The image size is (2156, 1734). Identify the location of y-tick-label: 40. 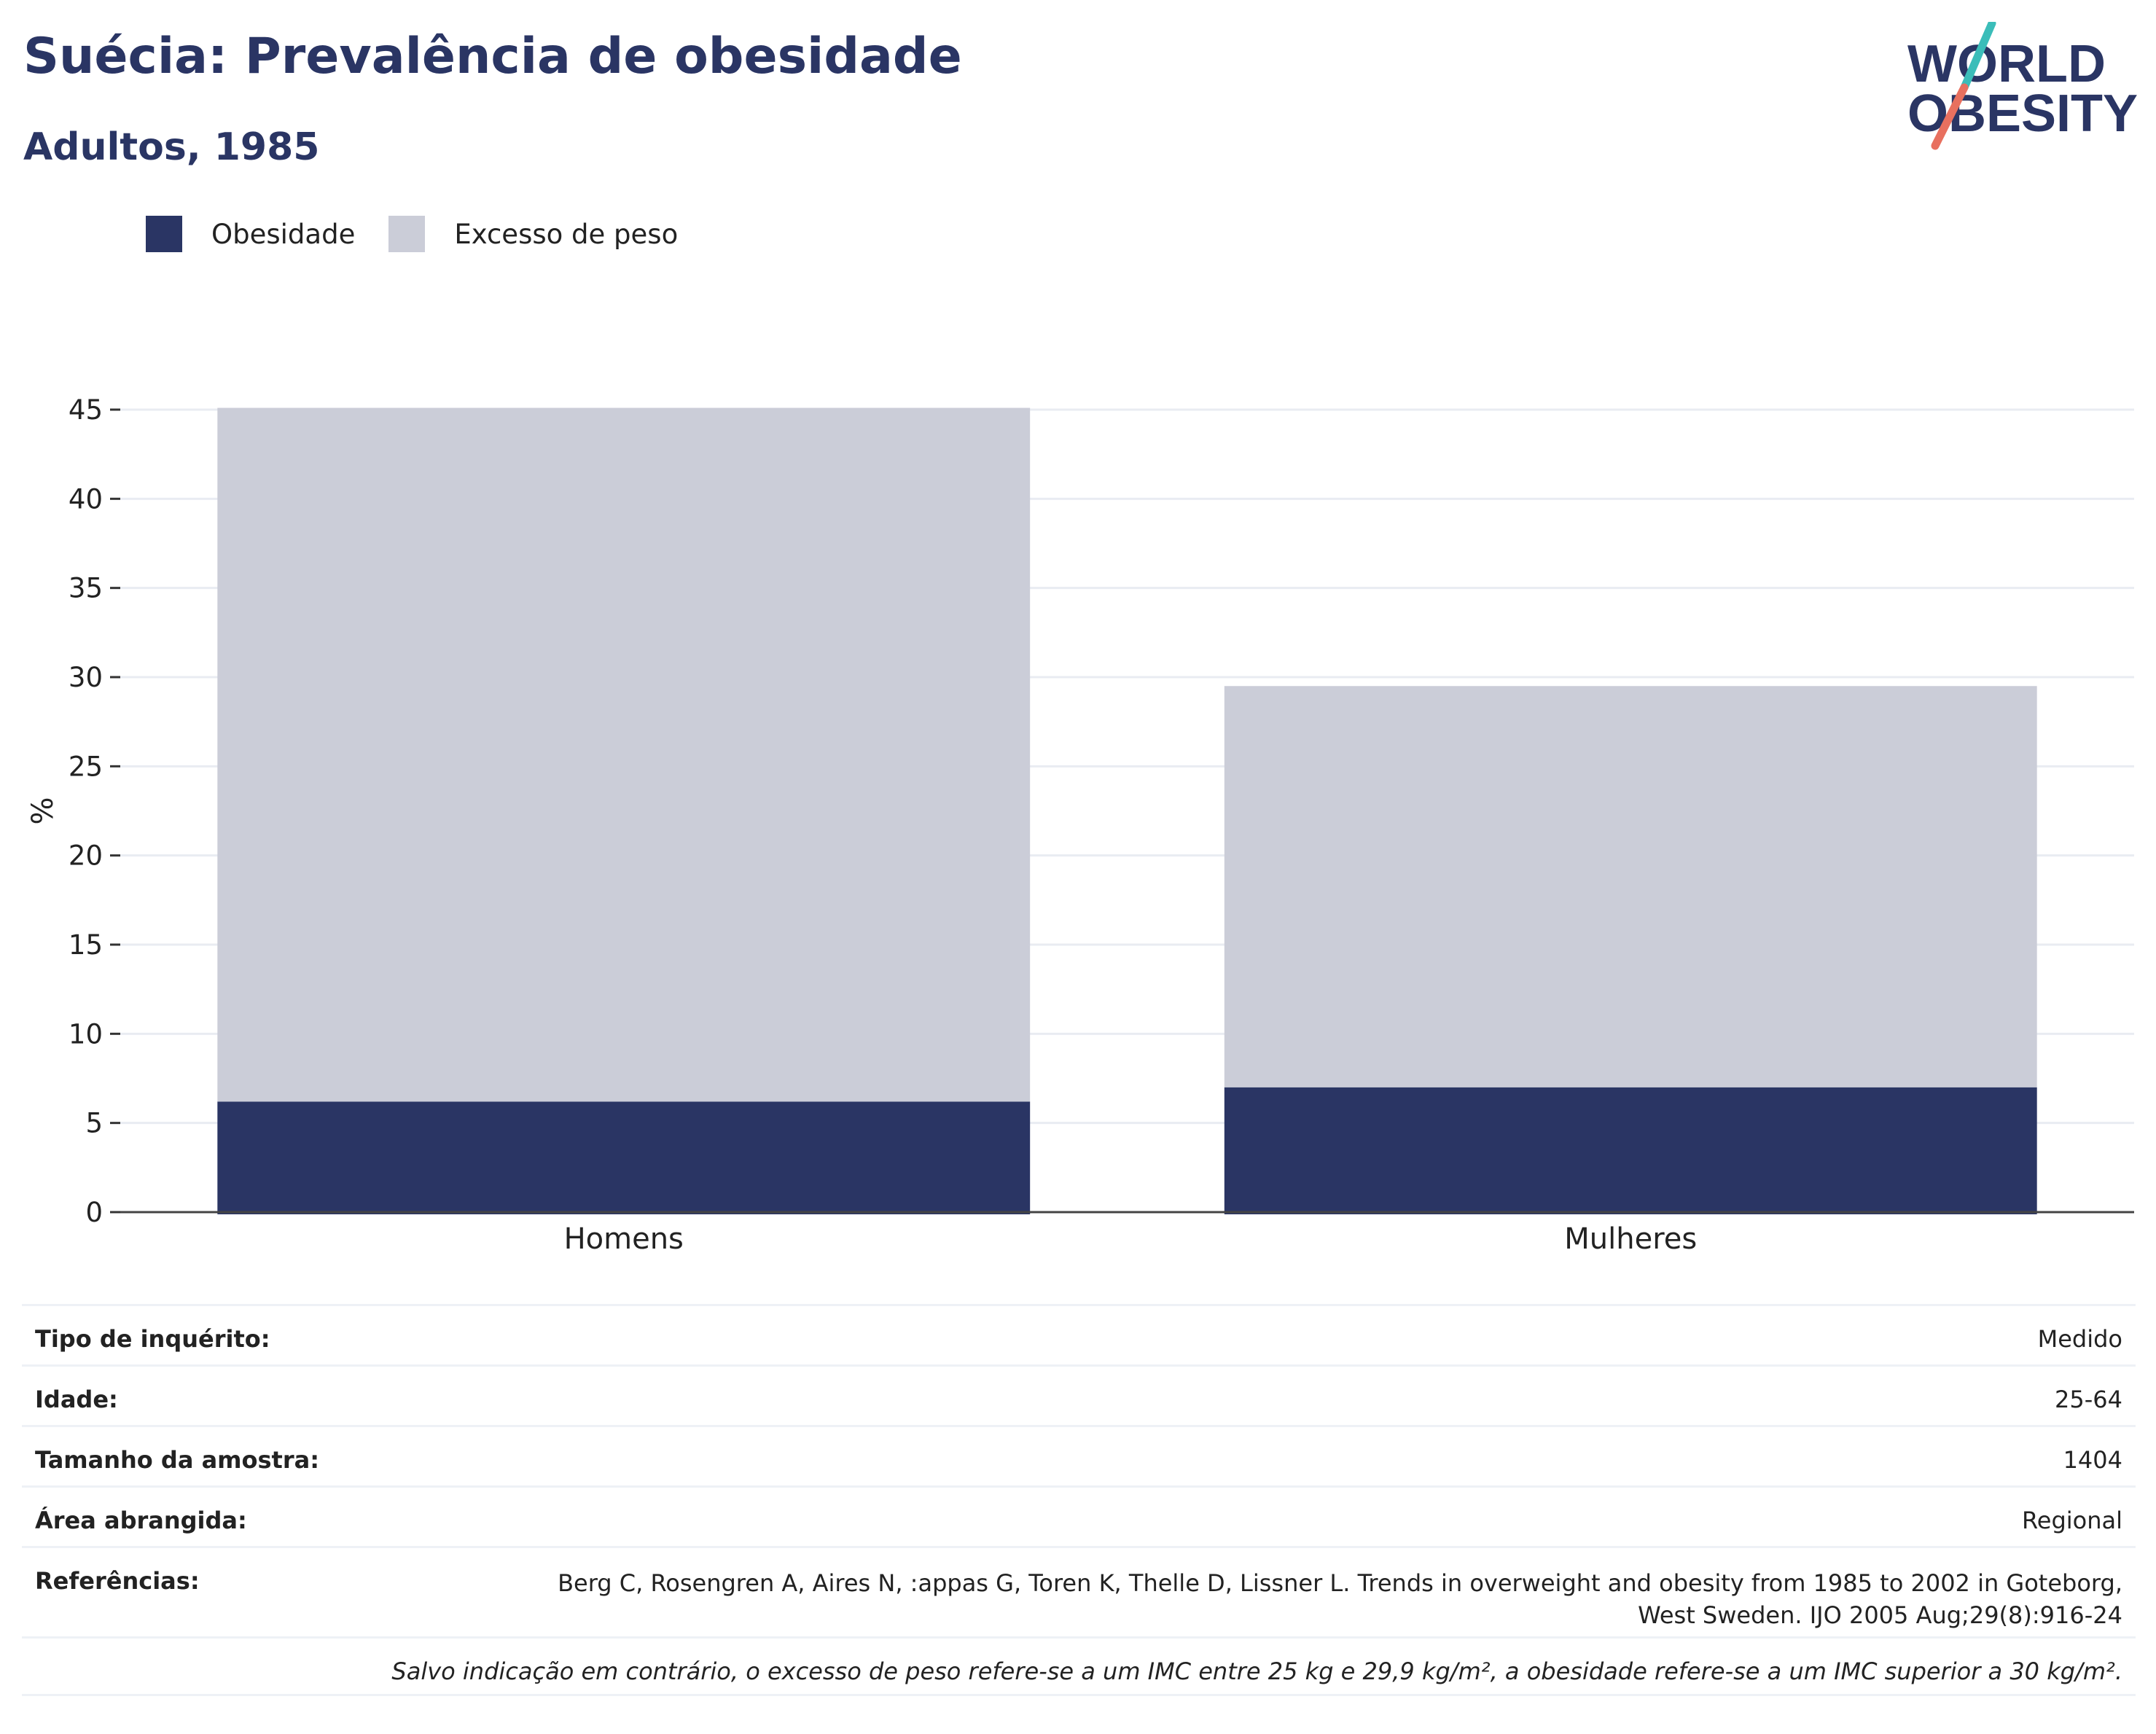
(86, 499).